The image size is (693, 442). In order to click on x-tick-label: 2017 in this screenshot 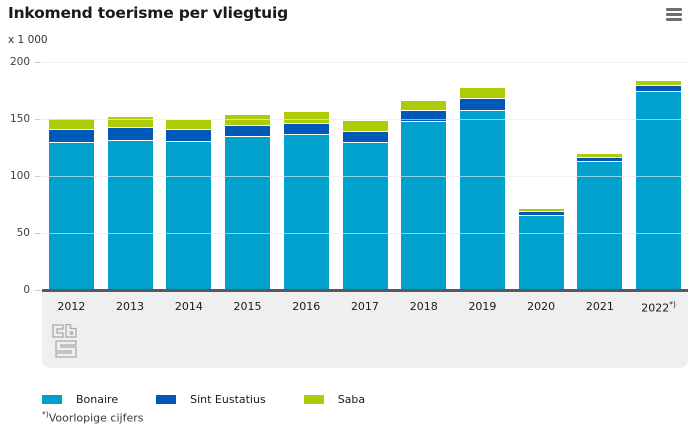, I will do `click(364, 306)`.